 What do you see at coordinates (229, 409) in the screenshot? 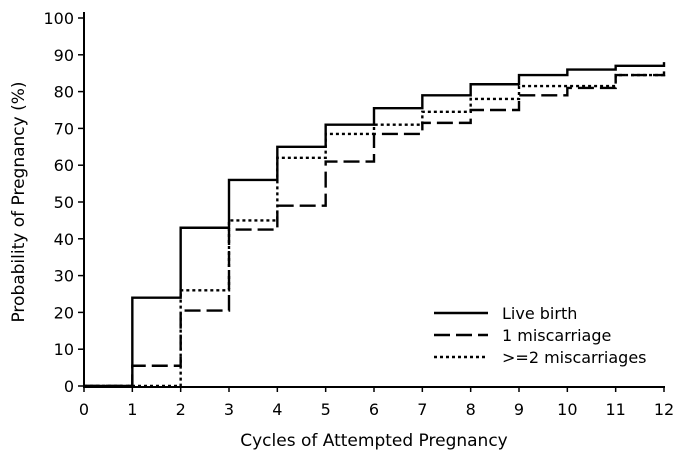
I see `x-tick-label: 3` at bounding box center [229, 409].